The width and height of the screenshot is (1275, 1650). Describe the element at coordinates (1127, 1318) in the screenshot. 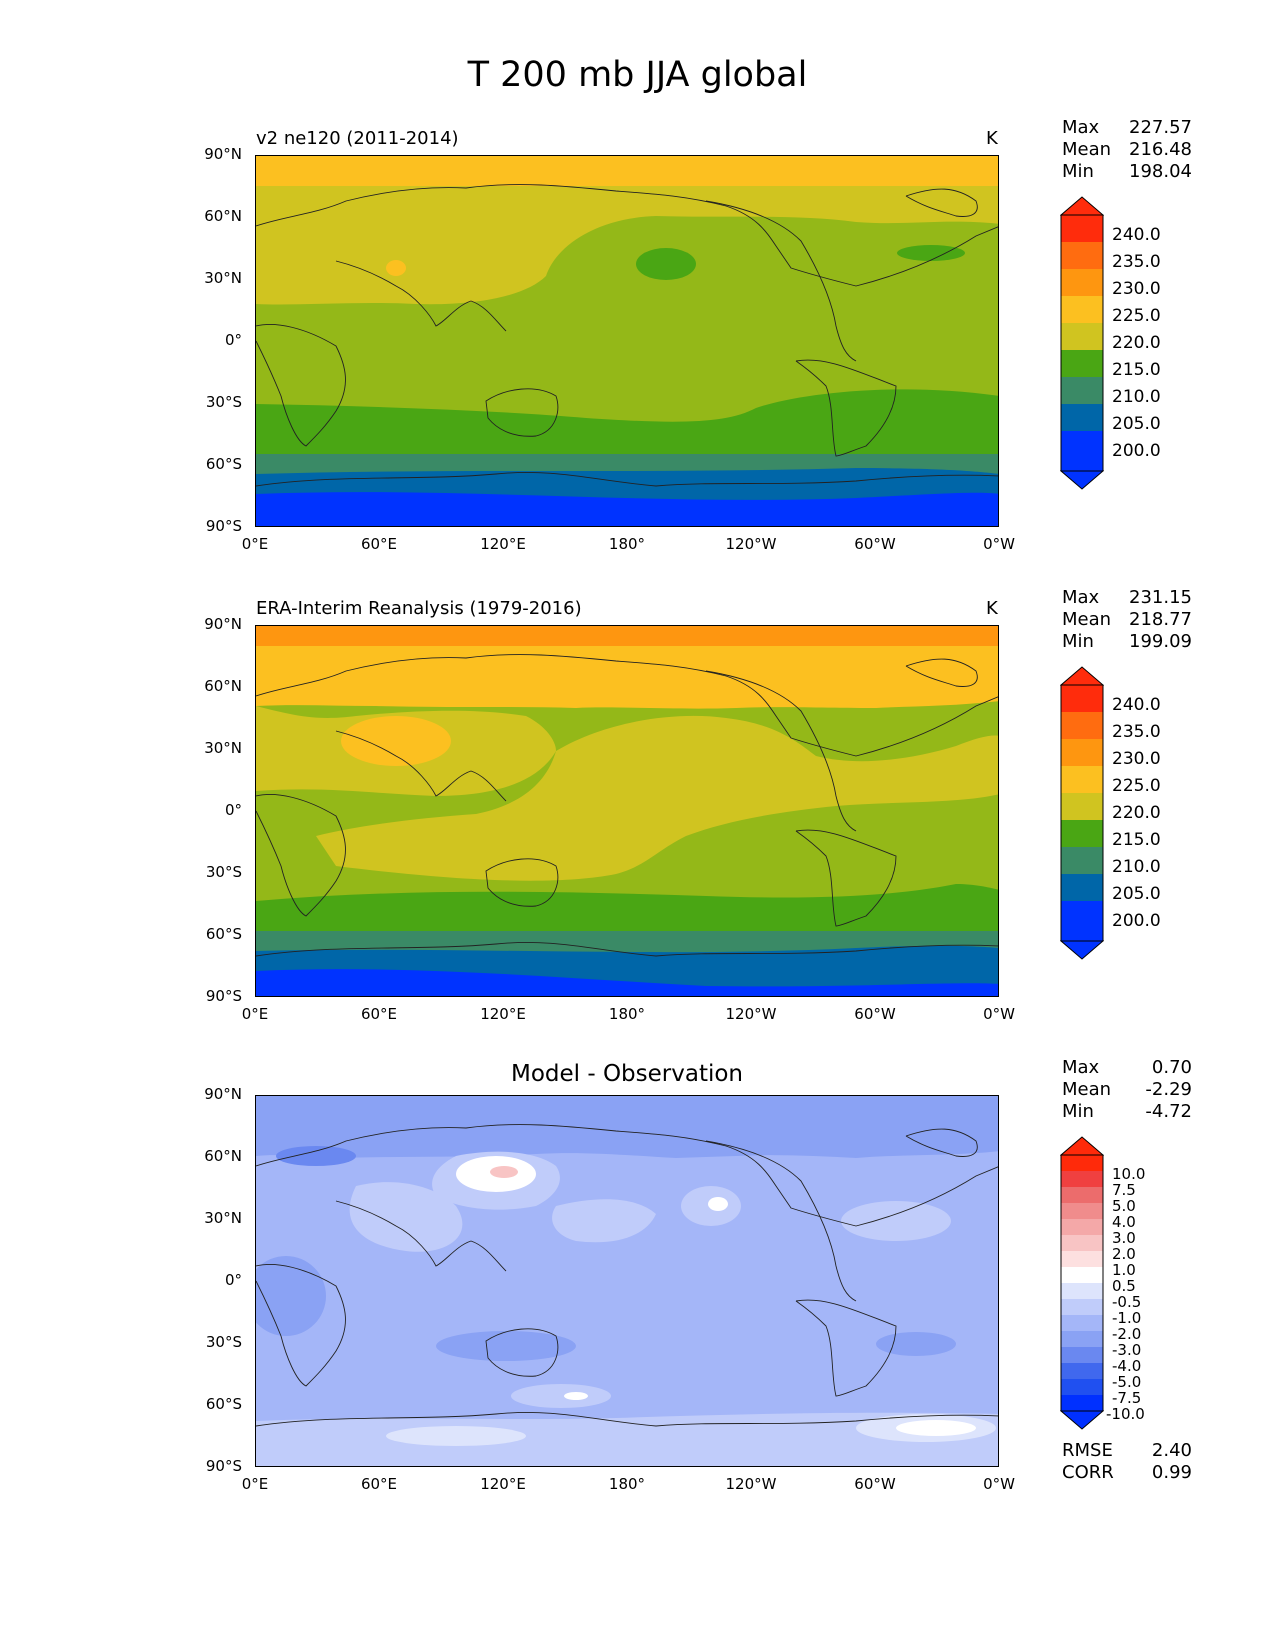

I see `colorbar-label: -1.0` at that location.